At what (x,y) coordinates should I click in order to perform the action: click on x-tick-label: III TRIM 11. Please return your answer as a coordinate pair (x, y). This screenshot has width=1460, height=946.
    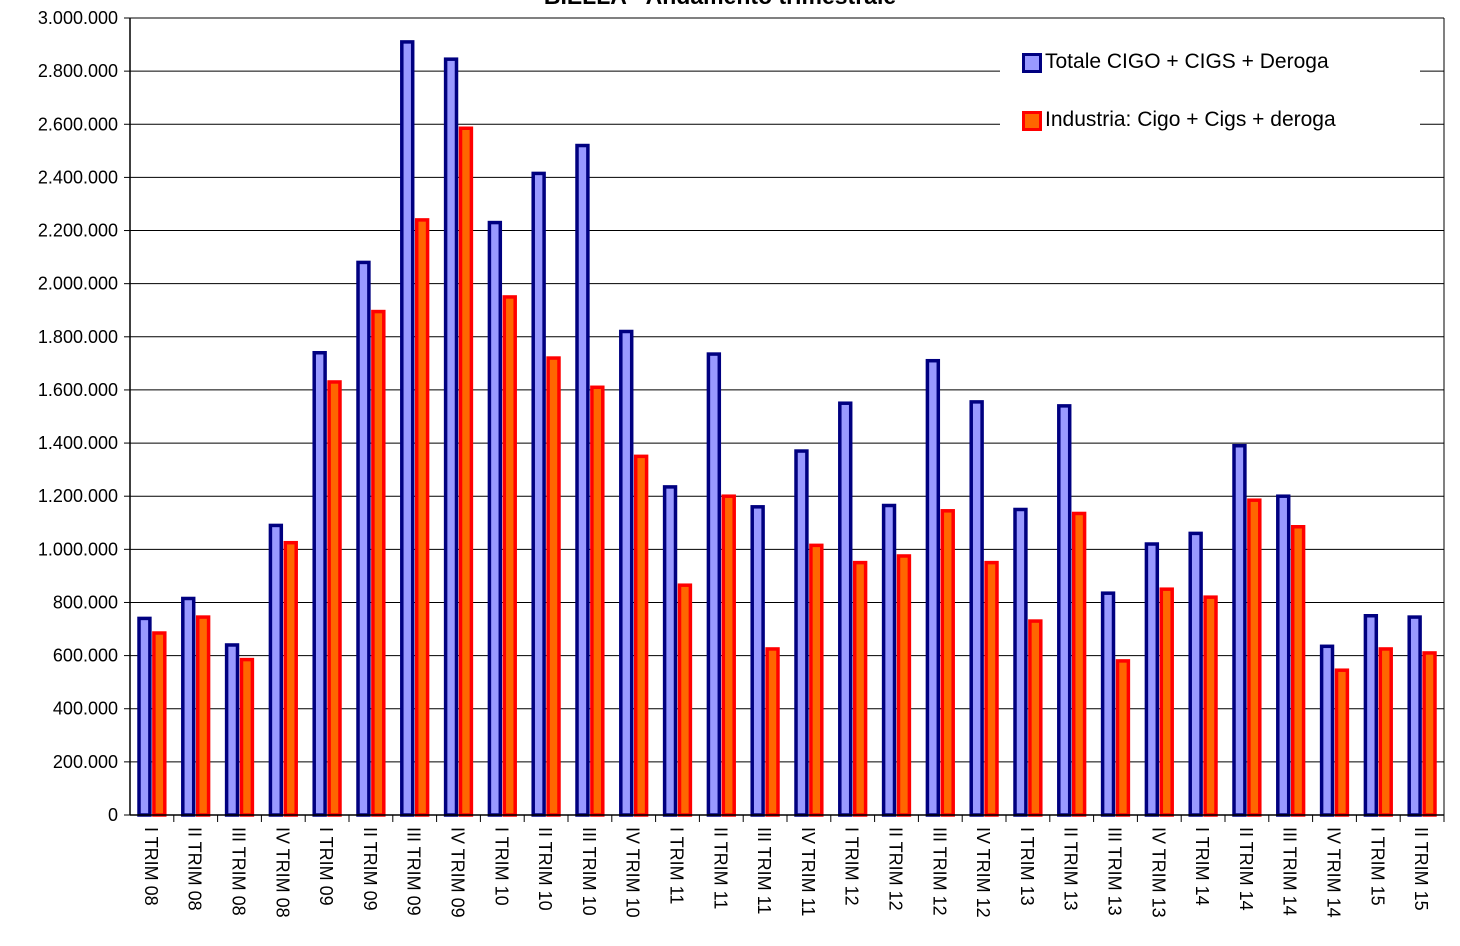
    Looking at the image, I should click on (764, 870).